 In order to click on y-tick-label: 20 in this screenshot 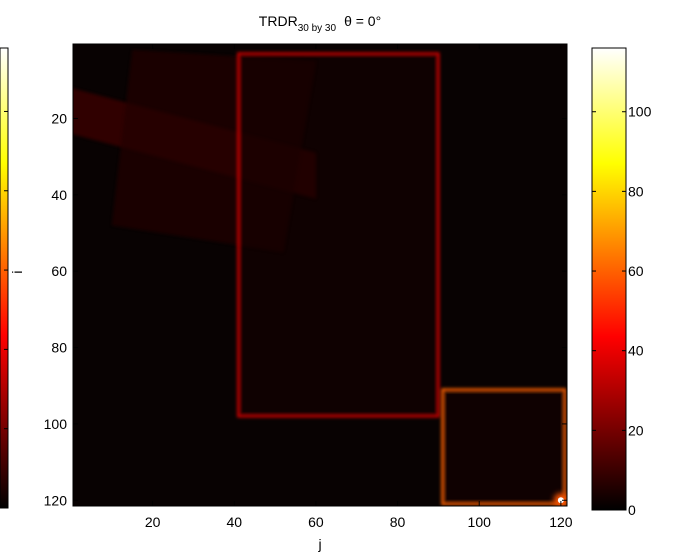, I will do `click(59, 118)`.